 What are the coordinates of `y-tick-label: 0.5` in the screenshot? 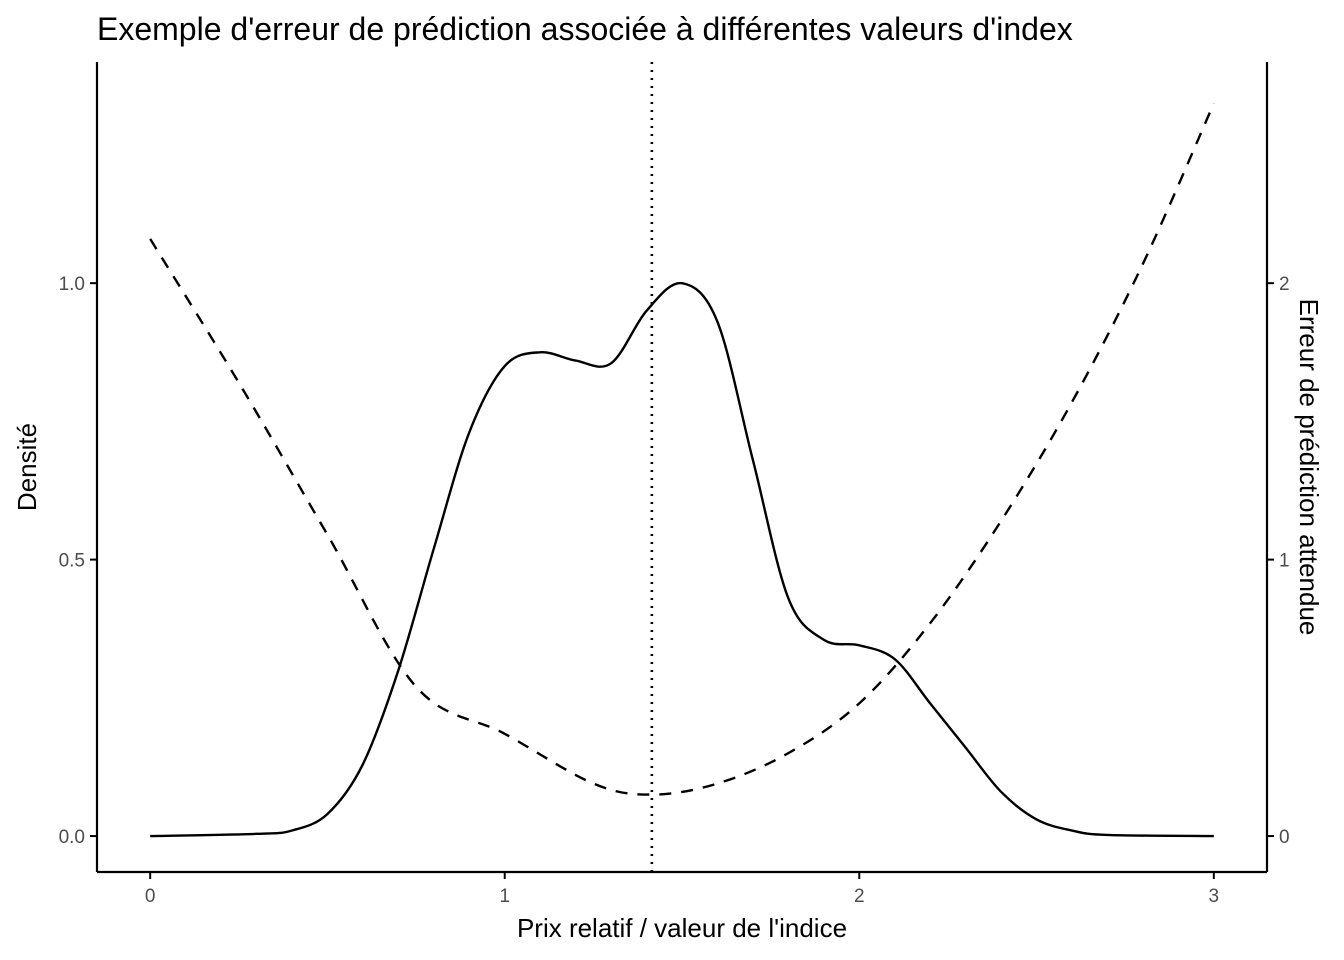 It's located at (72, 561).